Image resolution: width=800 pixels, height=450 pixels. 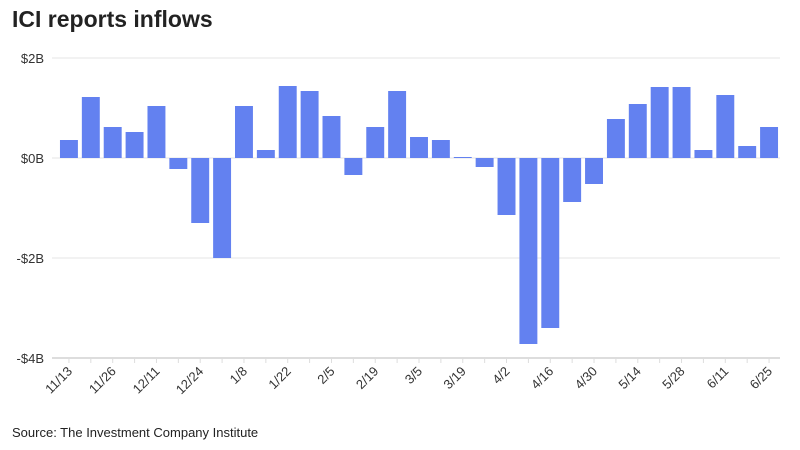 What do you see at coordinates (413, 375) in the screenshot?
I see `x-tick-label: 3/5` at bounding box center [413, 375].